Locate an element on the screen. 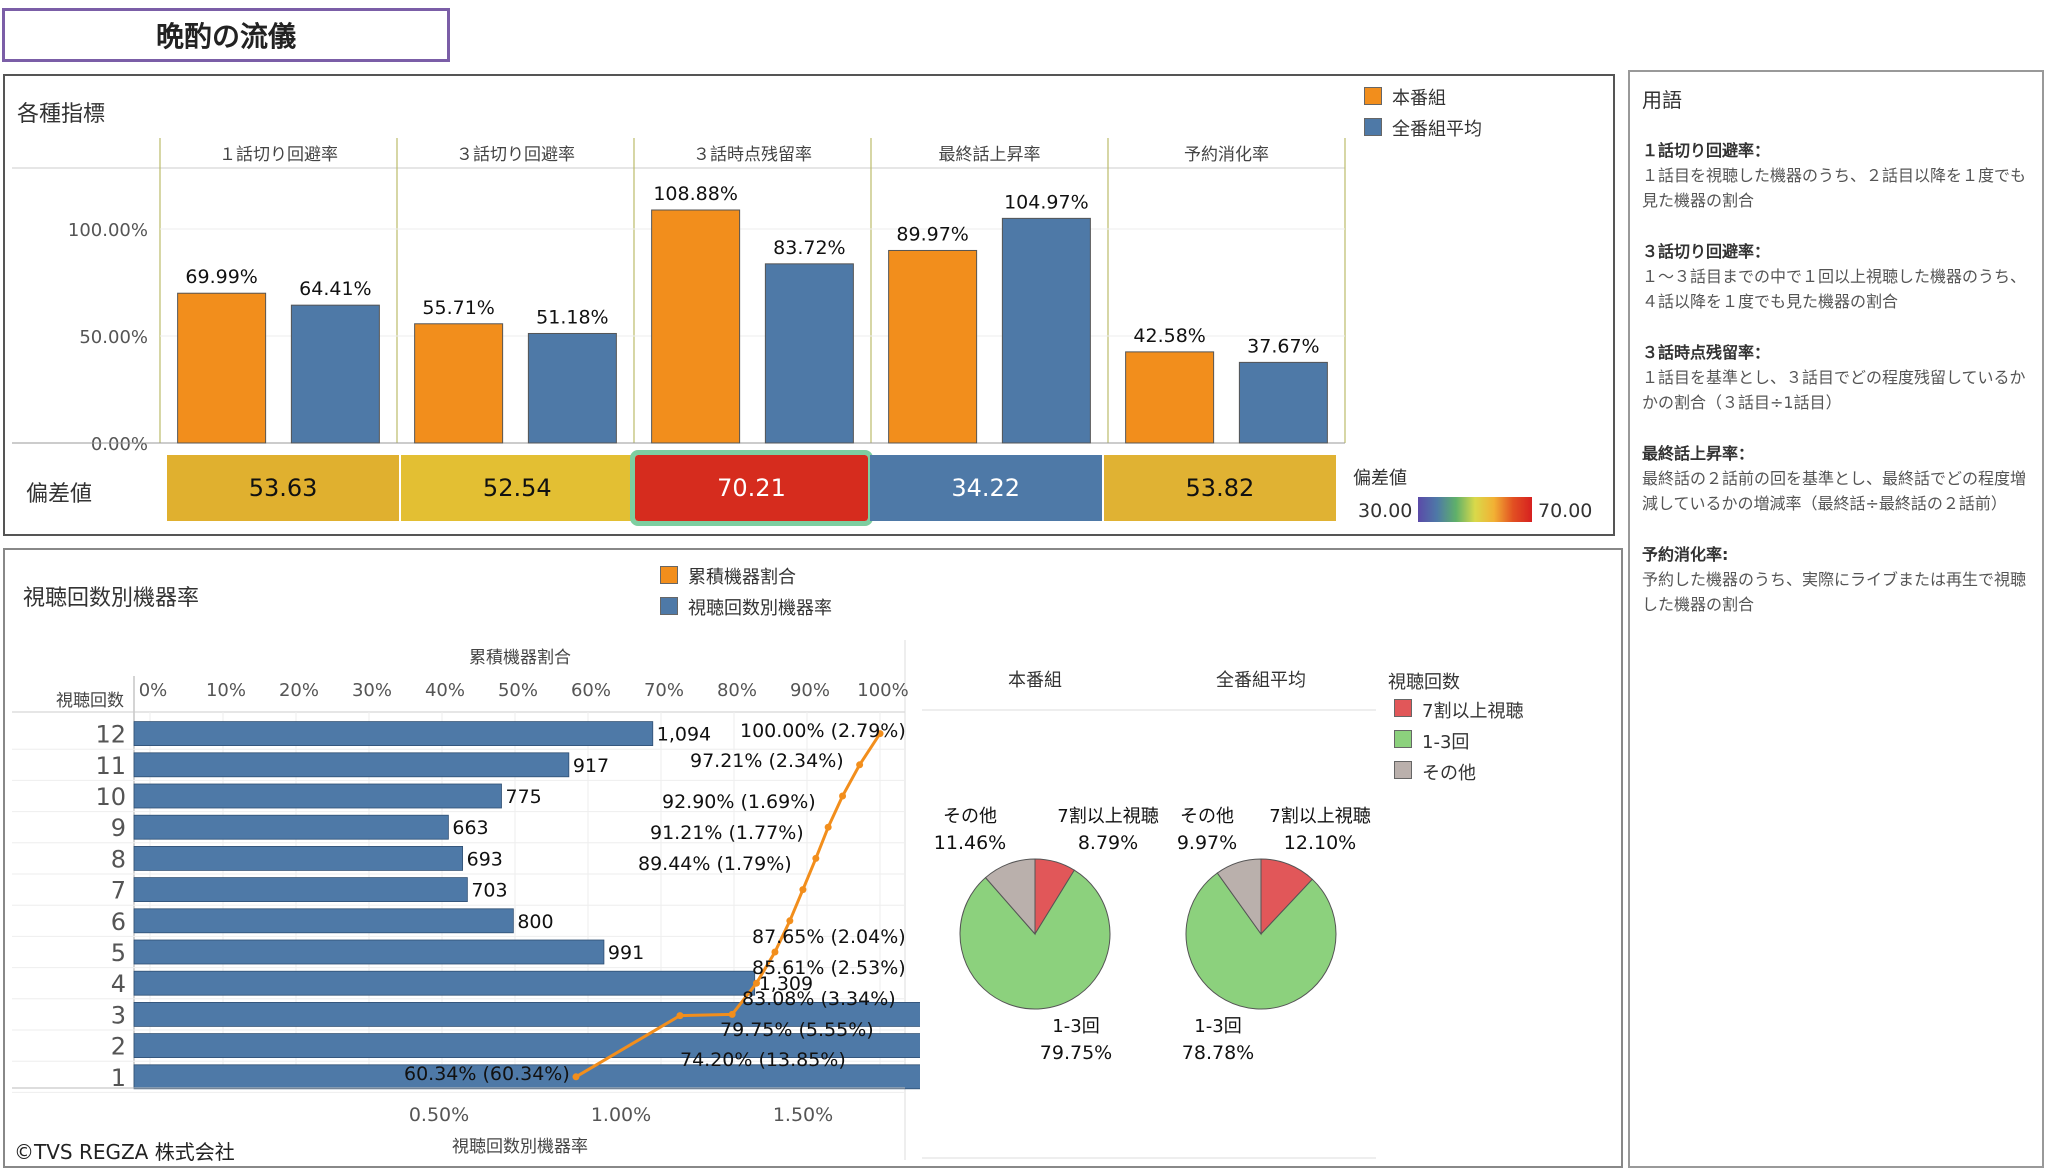  pie-slice-name: その他 is located at coordinates (1207, 816).